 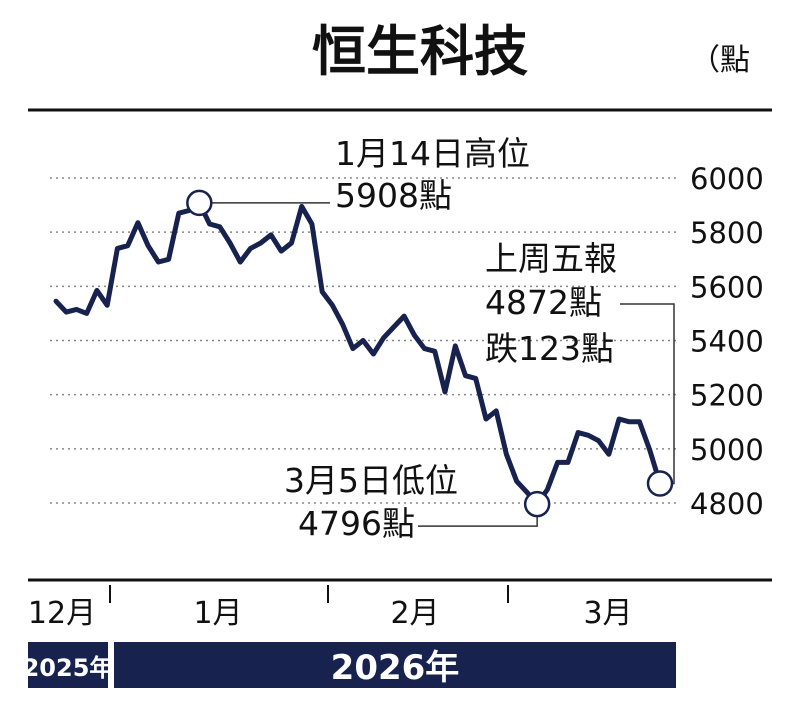 What do you see at coordinates (68, 668) in the screenshot?
I see `year-label-2025: 2025年` at bounding box center [68, 668].